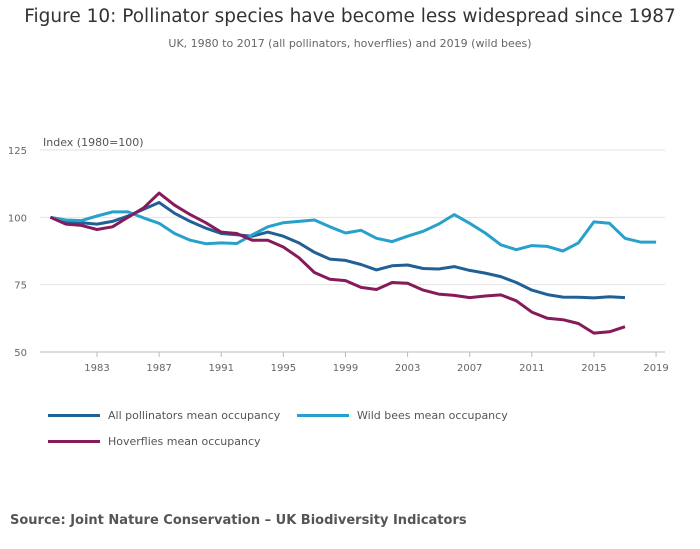 This screenshot has height=549, width=700. I want to click on legend-label: All pollinators mean occupancy, so click(194, 415).